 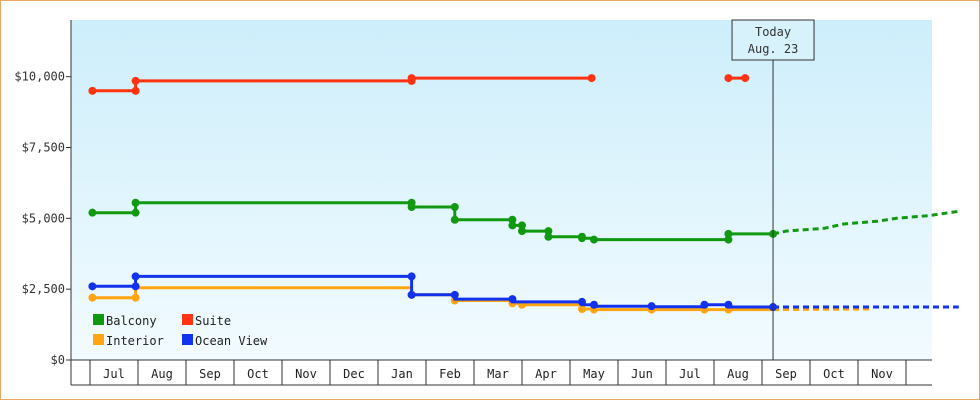 What do you see at coordinates (43, 218) in the screenshot?
I see `y-tick-label: $5,000` at bounding box center [43, 218].